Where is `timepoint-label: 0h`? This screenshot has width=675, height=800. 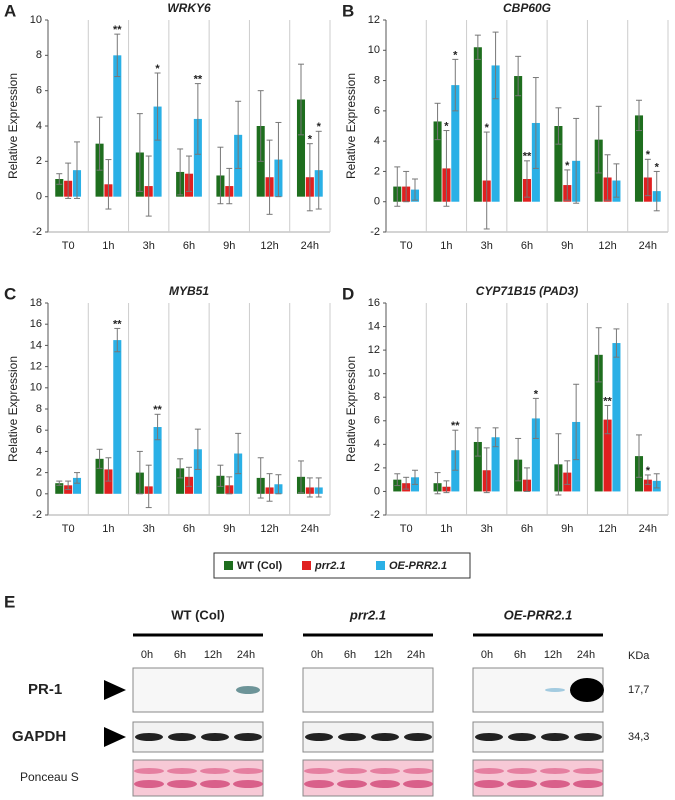
timepoint-label: 0h is located at coordinates (317, 655).